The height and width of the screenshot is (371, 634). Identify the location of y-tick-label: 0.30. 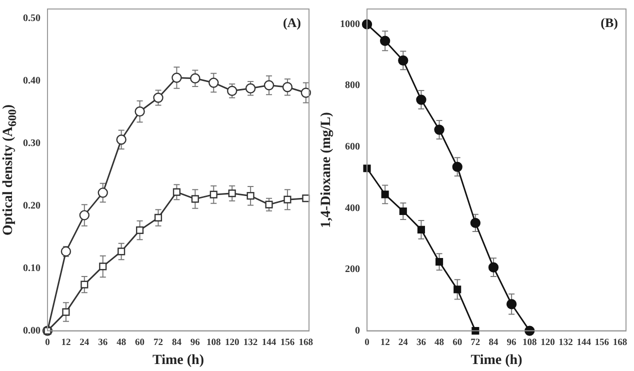
(31, 143).